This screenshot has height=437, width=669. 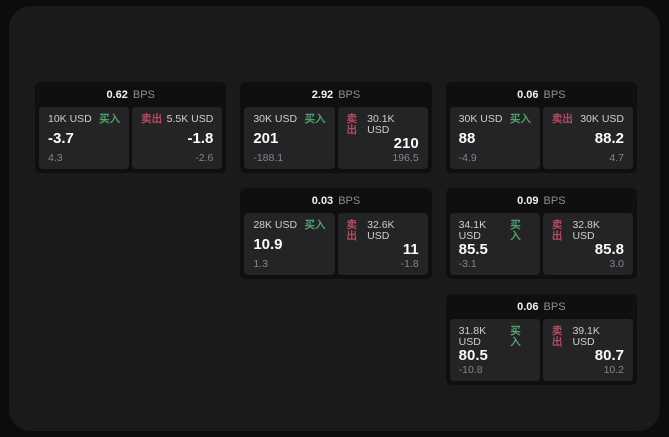 What do you see at coordinates (204, 157) in the screenshot?
I see `sell-delta: -2.6` at bounding box center [204, 157].